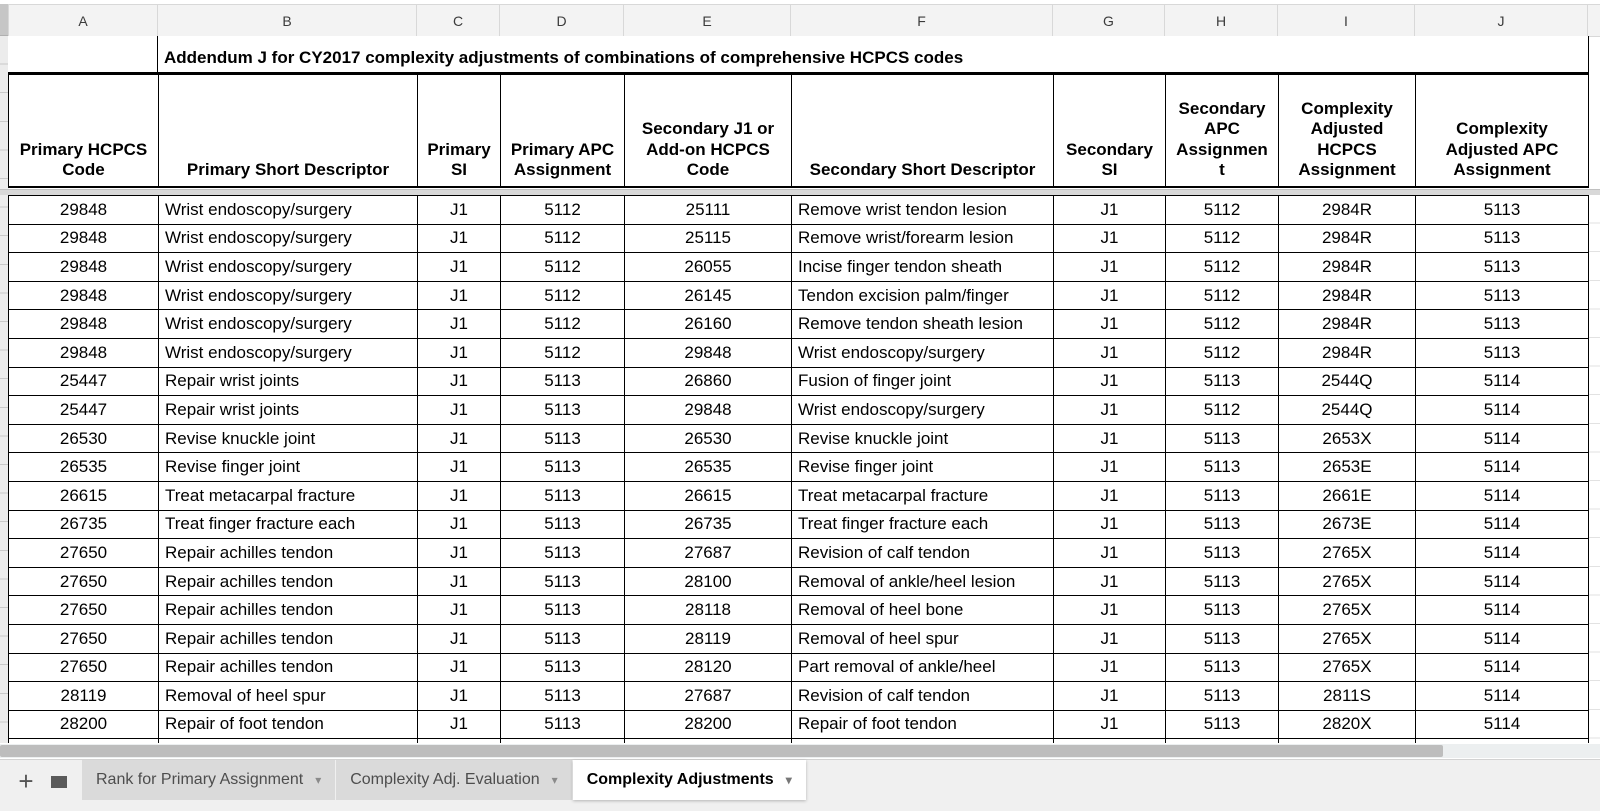 This screenshot has height=811, width=1600. Describe the element at coordinates (83, 467) in the screenshot. I see `cell: 26535` at that location.